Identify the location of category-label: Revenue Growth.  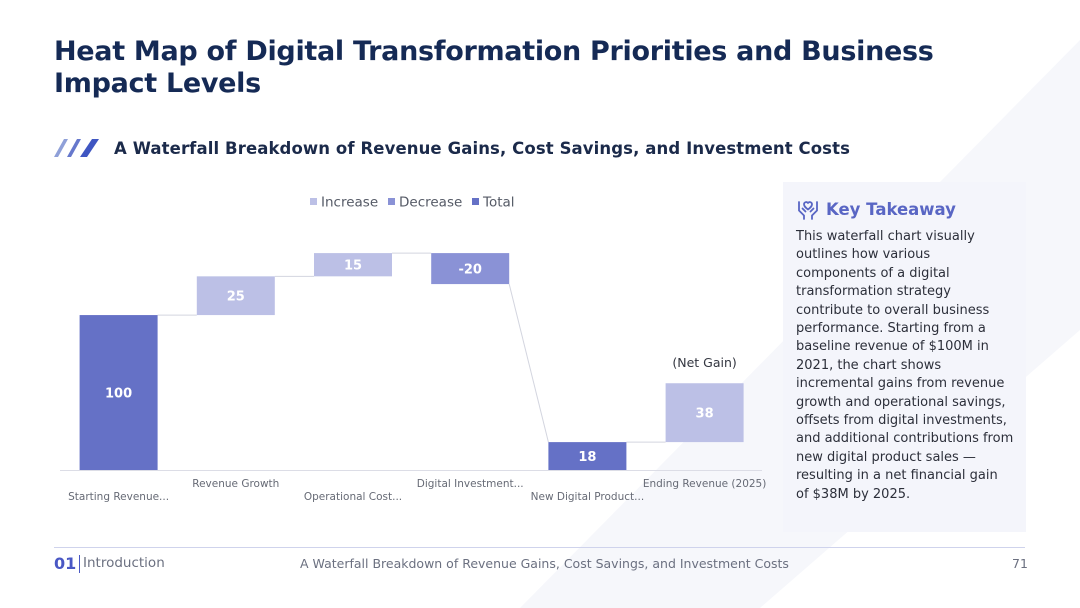
(235, 484).